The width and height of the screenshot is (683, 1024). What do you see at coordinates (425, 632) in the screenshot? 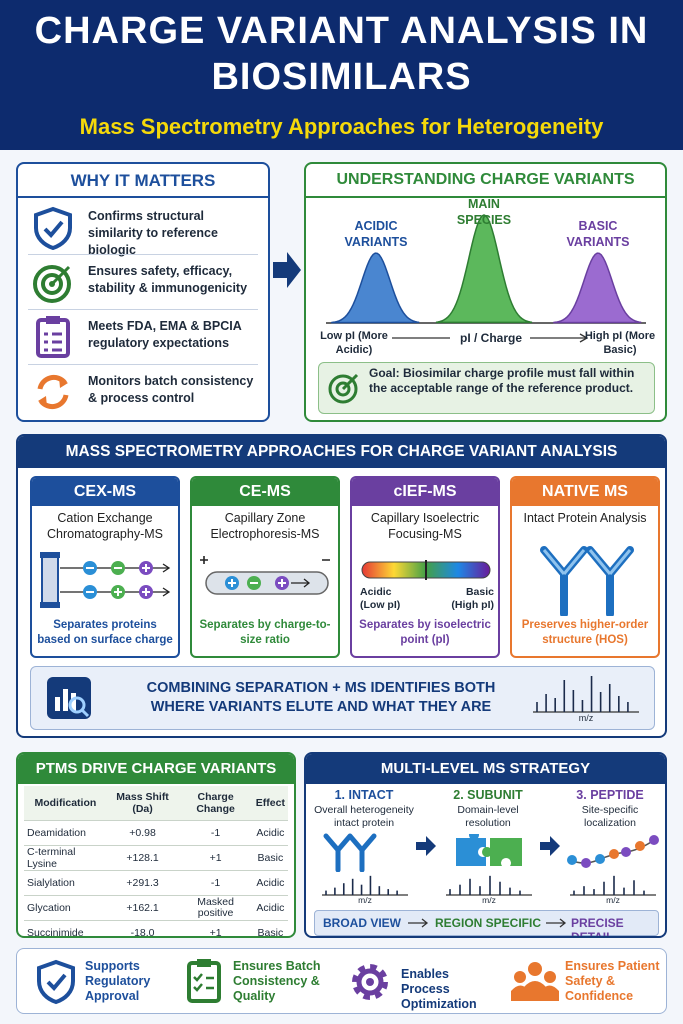
I see `method-desc: Separates by isoelectric point (pI)` at bounding box center [425, 632].